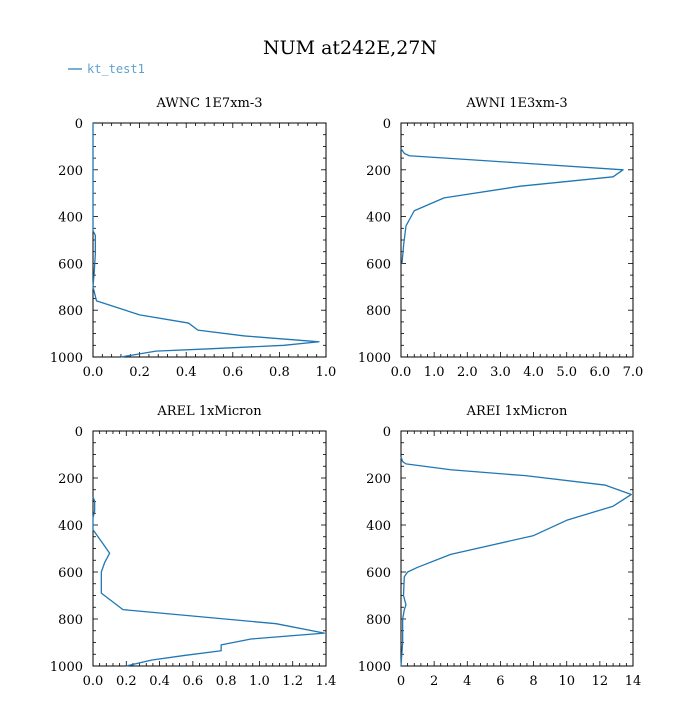 The height and width of the screenshot is (705, 700). Describe the element at coordinates (633, 681) in the screenshot. I see `x-tick-label: 14` at that location.